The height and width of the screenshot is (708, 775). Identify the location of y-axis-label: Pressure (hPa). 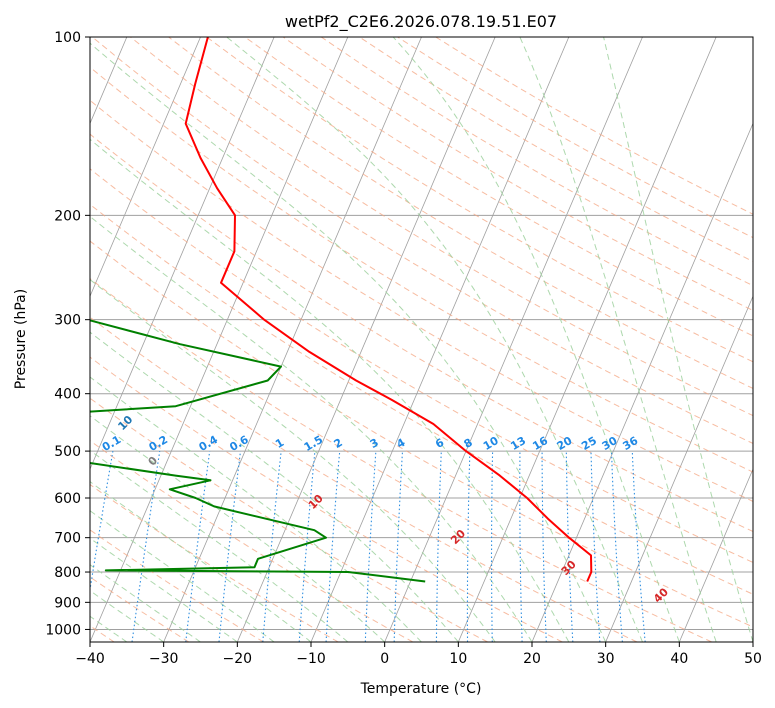
(21, 339).